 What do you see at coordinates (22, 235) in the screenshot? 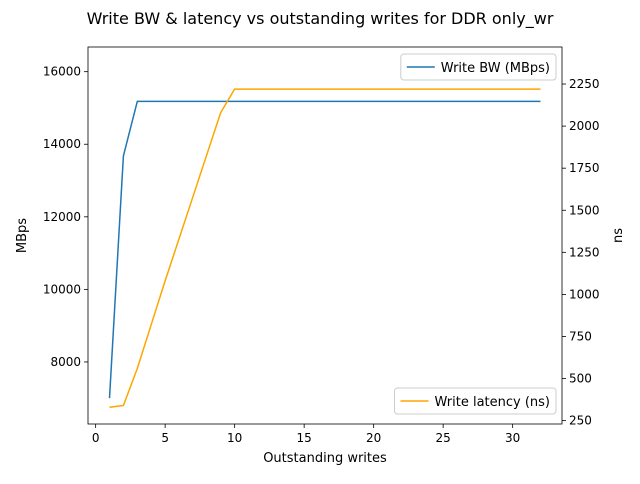
I see `left-y-axis-label: MBps` at bounding box center [22, 235].